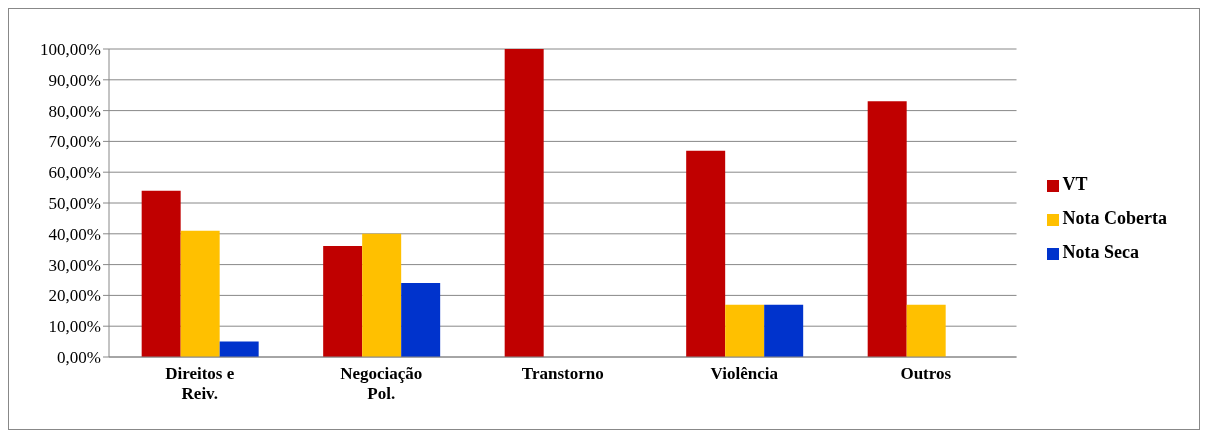 Image resolution: width=1206 pixels, height=436 pixels. What do you see at coordinates (74, 142) in the screenshot?
I see `y-tick-label: 70,00%` at bounding box center [74, 142].